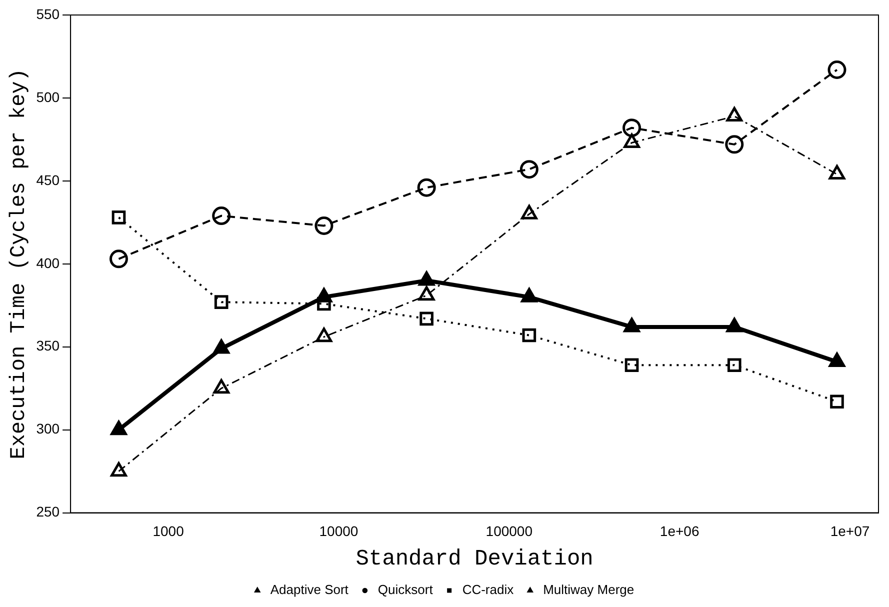 Image resolution: width=889 pixels, height=607 pixels. Describe the element at coordinates (48, 428) in the screenshot. I see `y-tick-label: 300` at that location.